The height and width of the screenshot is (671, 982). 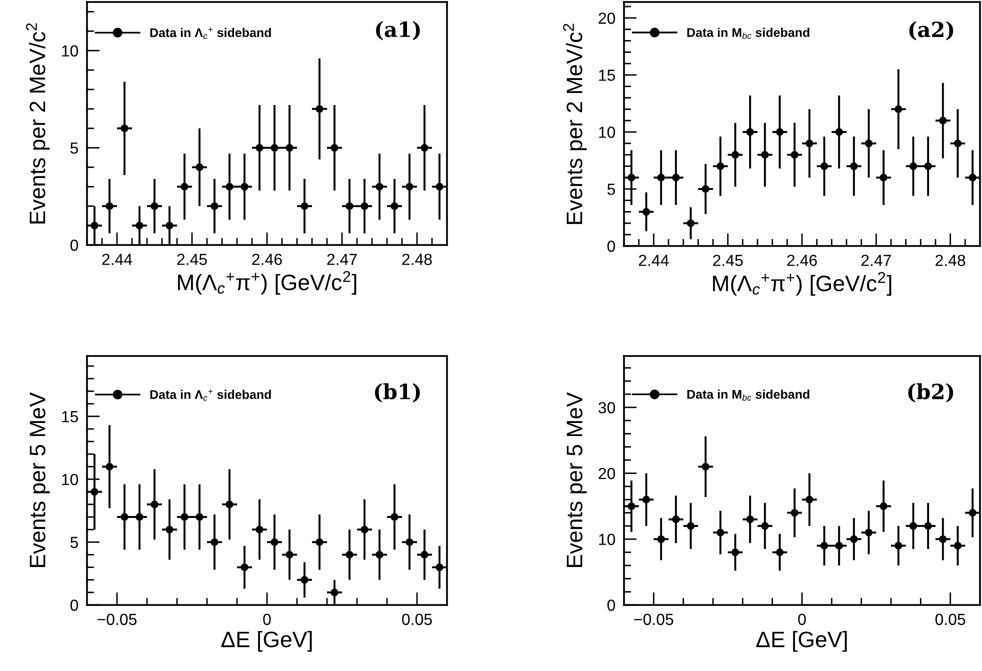 I want to click on legend-label: Data in M$_{bc}$ sideband, so click(x=748, y=33).